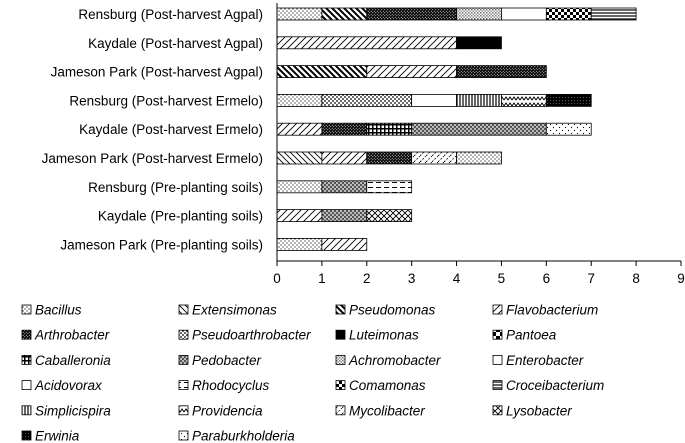 This screenshot has height=443, width=685. I want to click on bar-segment-extensimonas, so click(299, 158).